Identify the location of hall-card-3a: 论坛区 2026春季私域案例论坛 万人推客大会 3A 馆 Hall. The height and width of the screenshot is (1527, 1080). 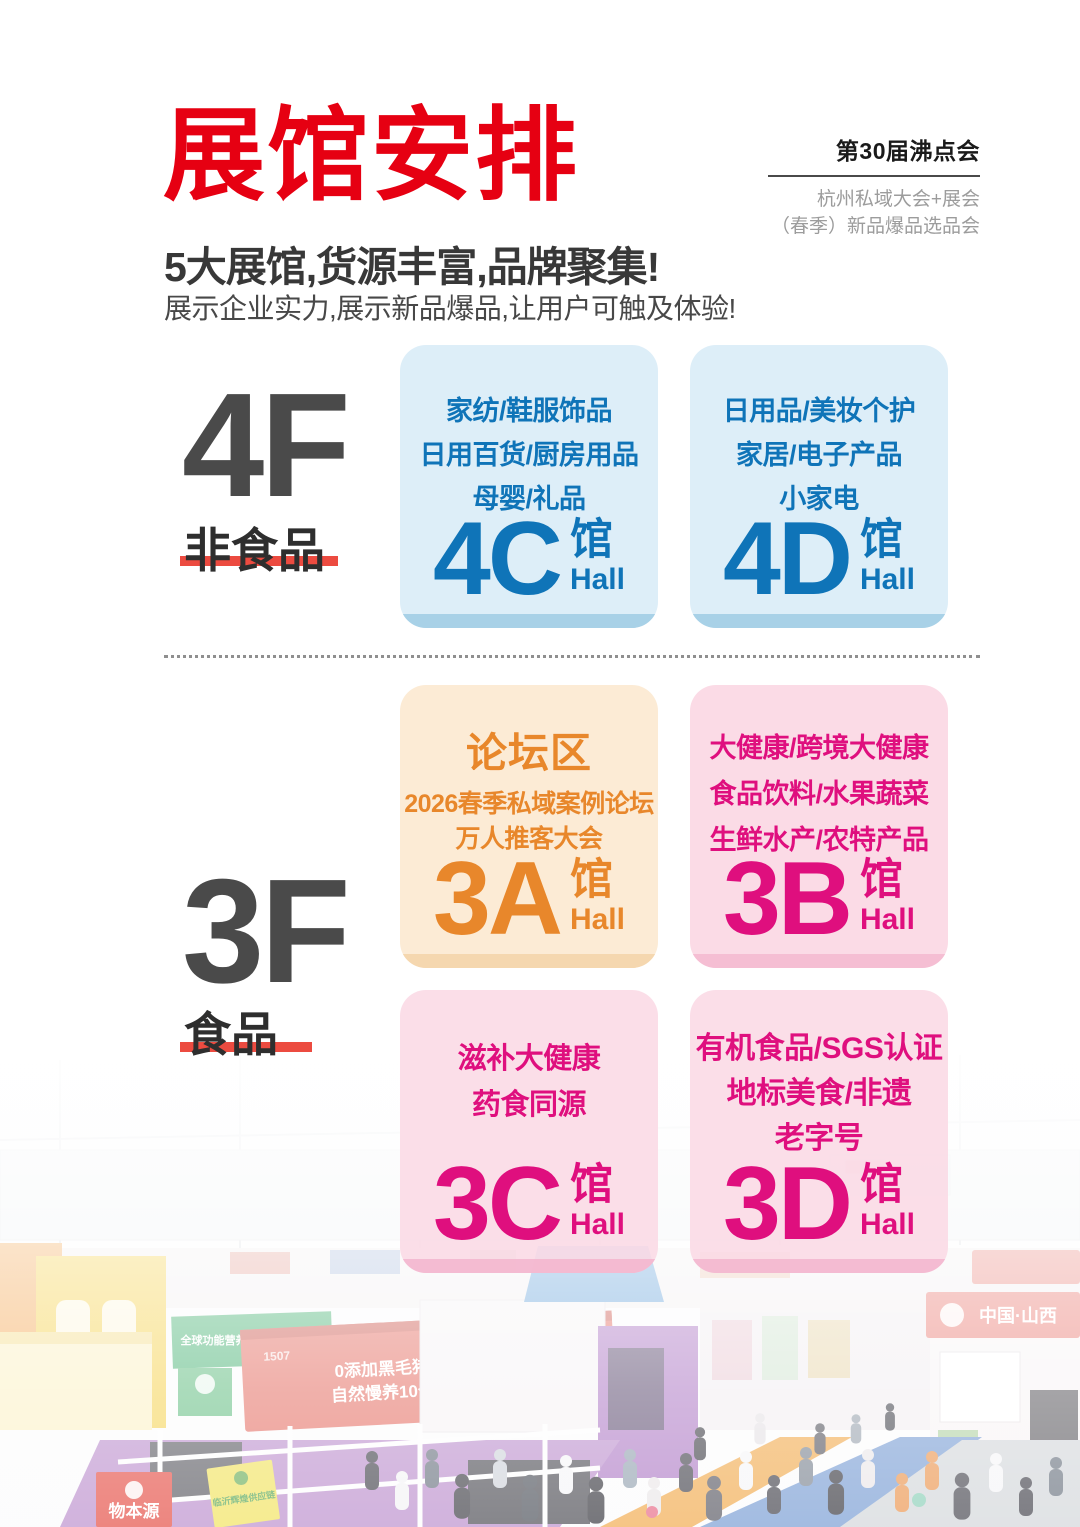
(529, 826).